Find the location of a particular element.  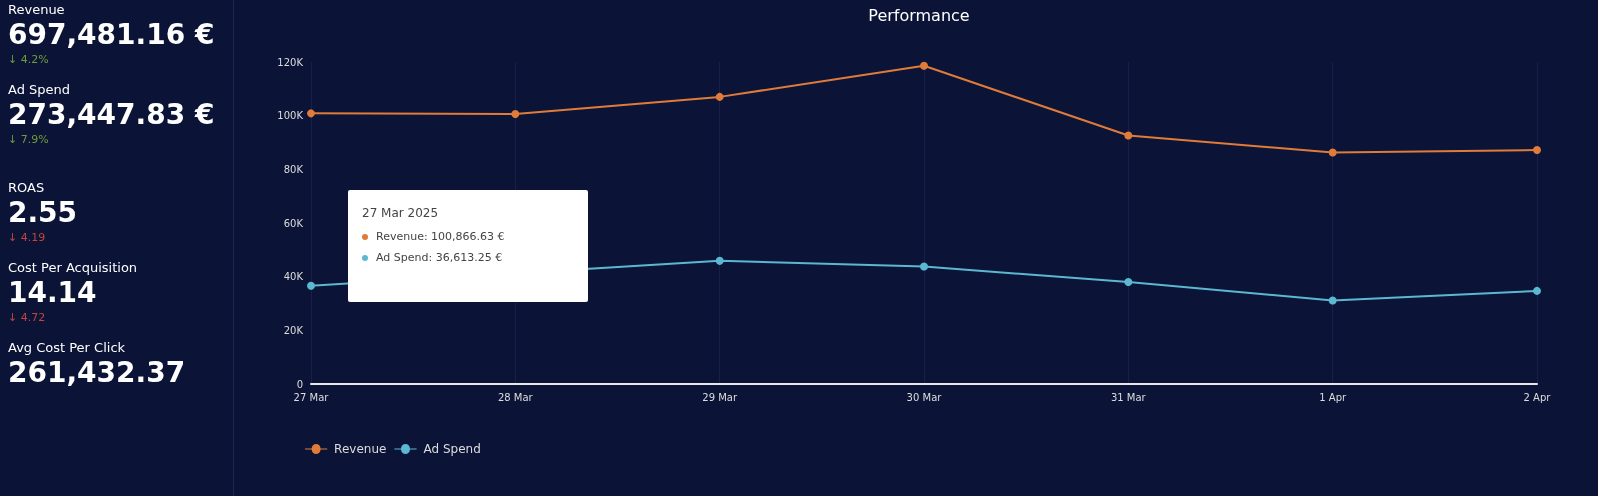

text: 697,481.16 € is located at coordinates (111, 34).